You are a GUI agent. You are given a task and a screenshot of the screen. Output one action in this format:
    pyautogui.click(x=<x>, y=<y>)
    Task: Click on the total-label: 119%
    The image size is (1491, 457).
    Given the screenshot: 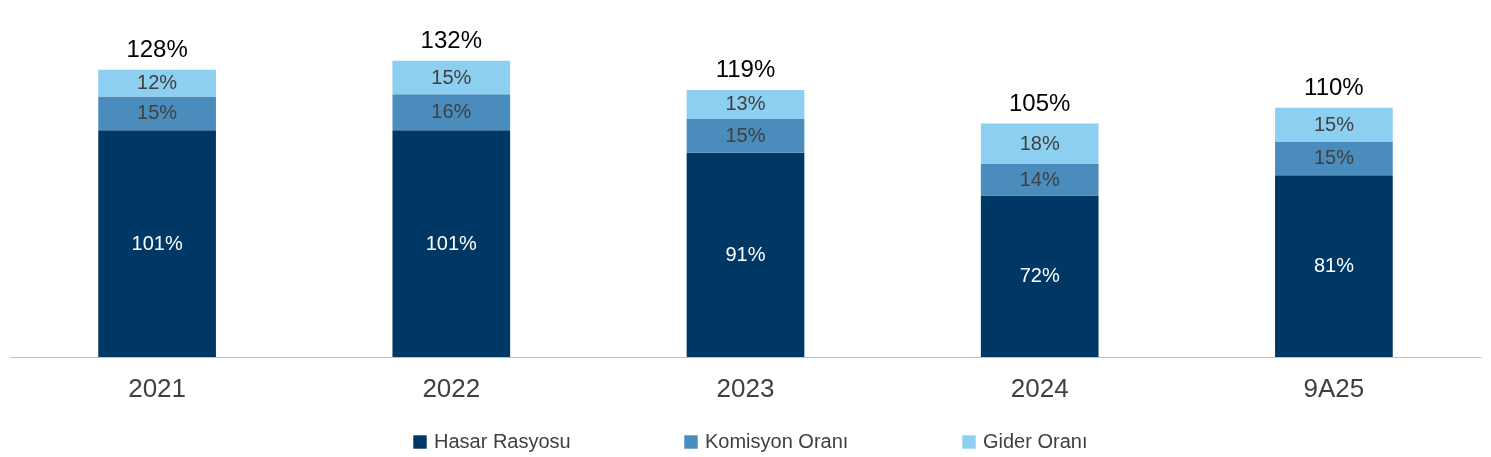 What is the action you would take?
    pyautogui.click(x=745, y=68)
    